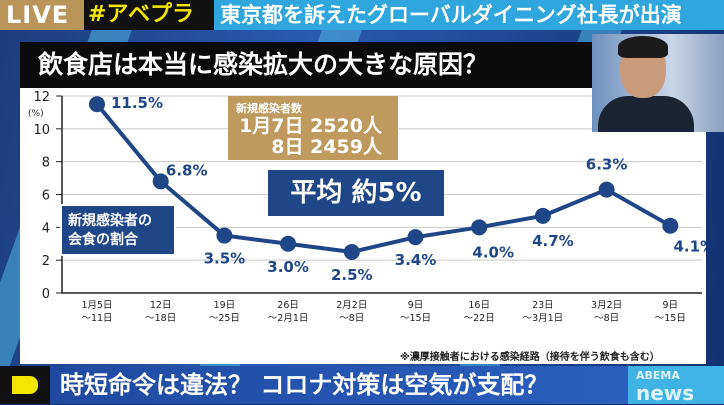 Image resolution: width=724 pixels, height=405 pixels. I want to click on footnote: ※濃厚接触者における感染経路（接待を伴う飲食も含む）, so click(530, 357).